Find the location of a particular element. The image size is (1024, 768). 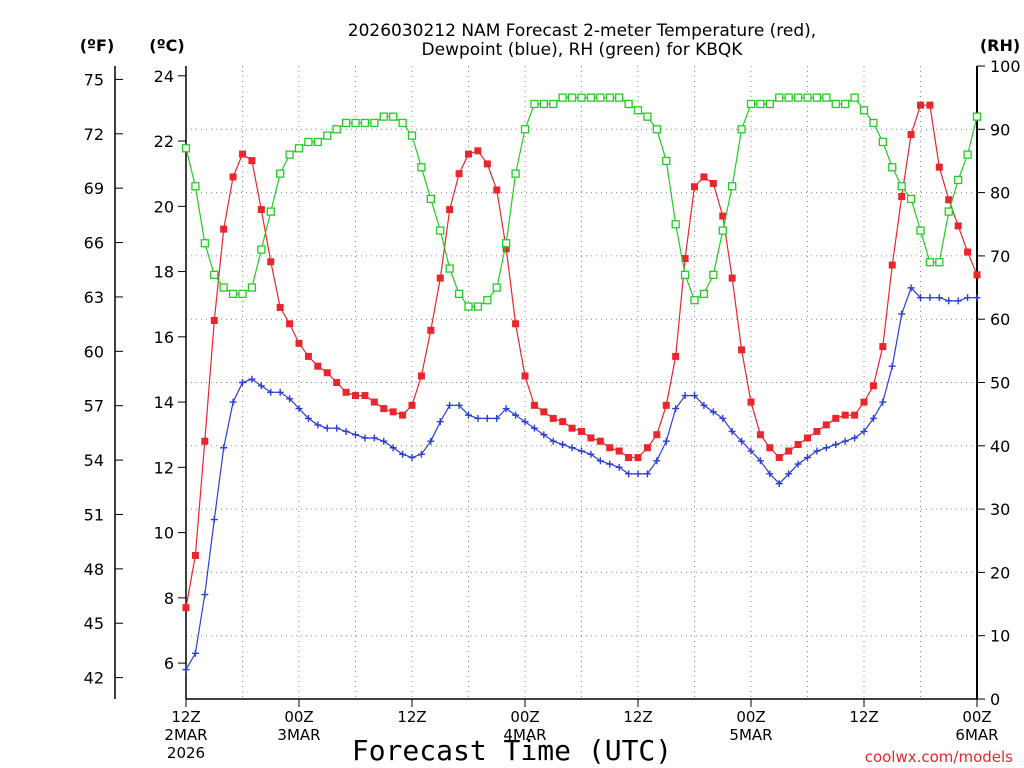

x-tick-date-label: 2MAR is located at coordinates (185, 735).